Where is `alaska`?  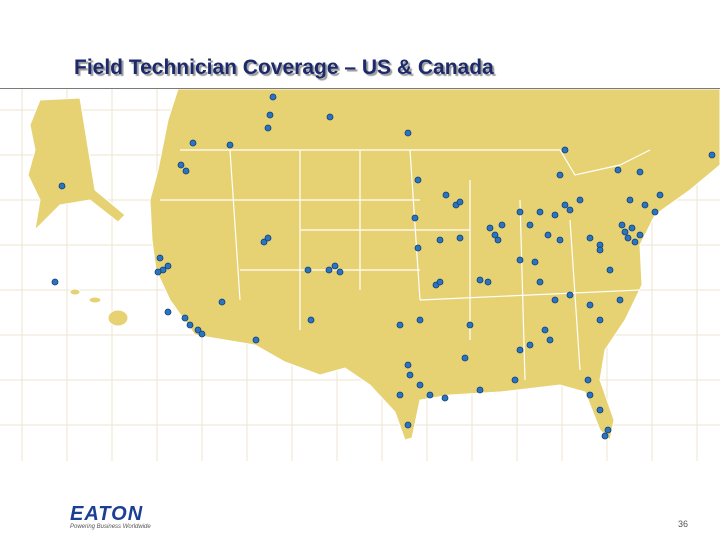
alaska is located at coordinates (76, 164).